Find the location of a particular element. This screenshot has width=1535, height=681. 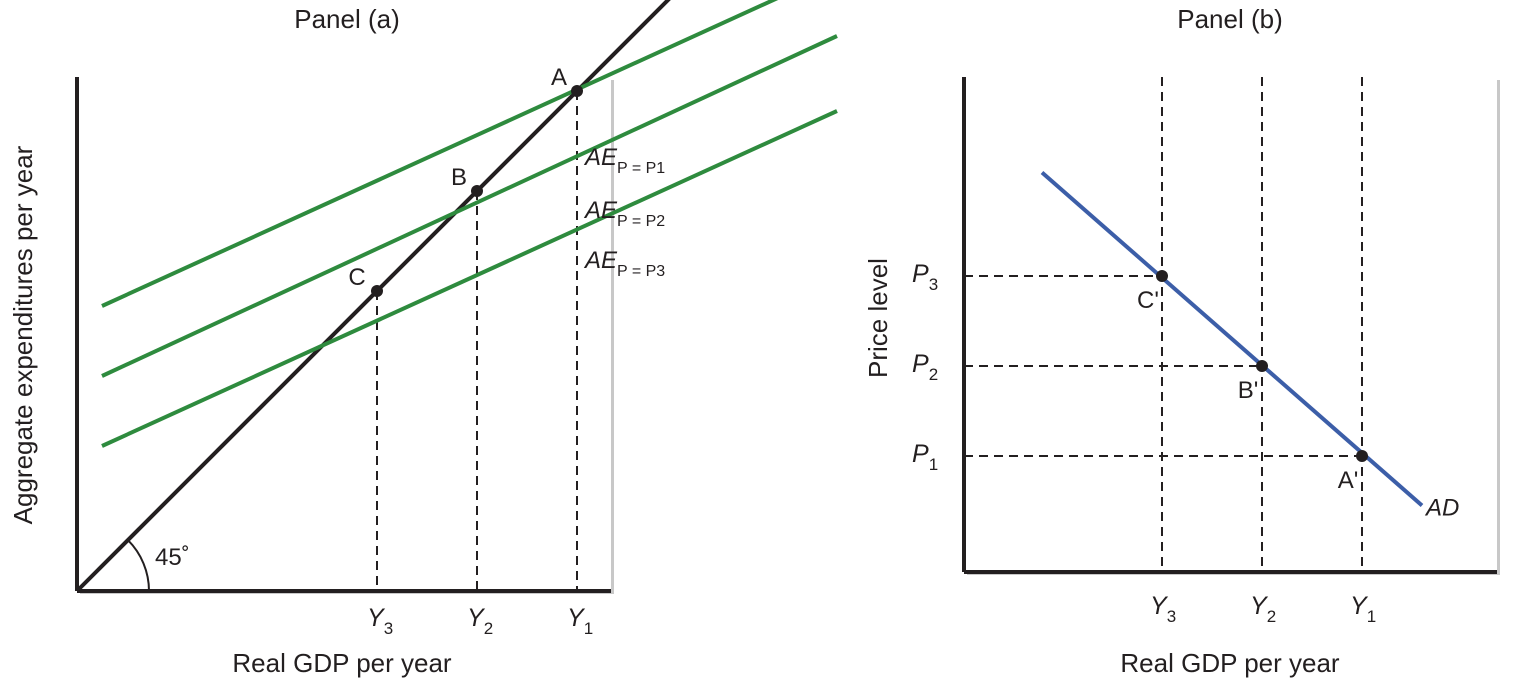

panel-a-x-tick-2-sub: 2 is located at coordinates (488, 628).